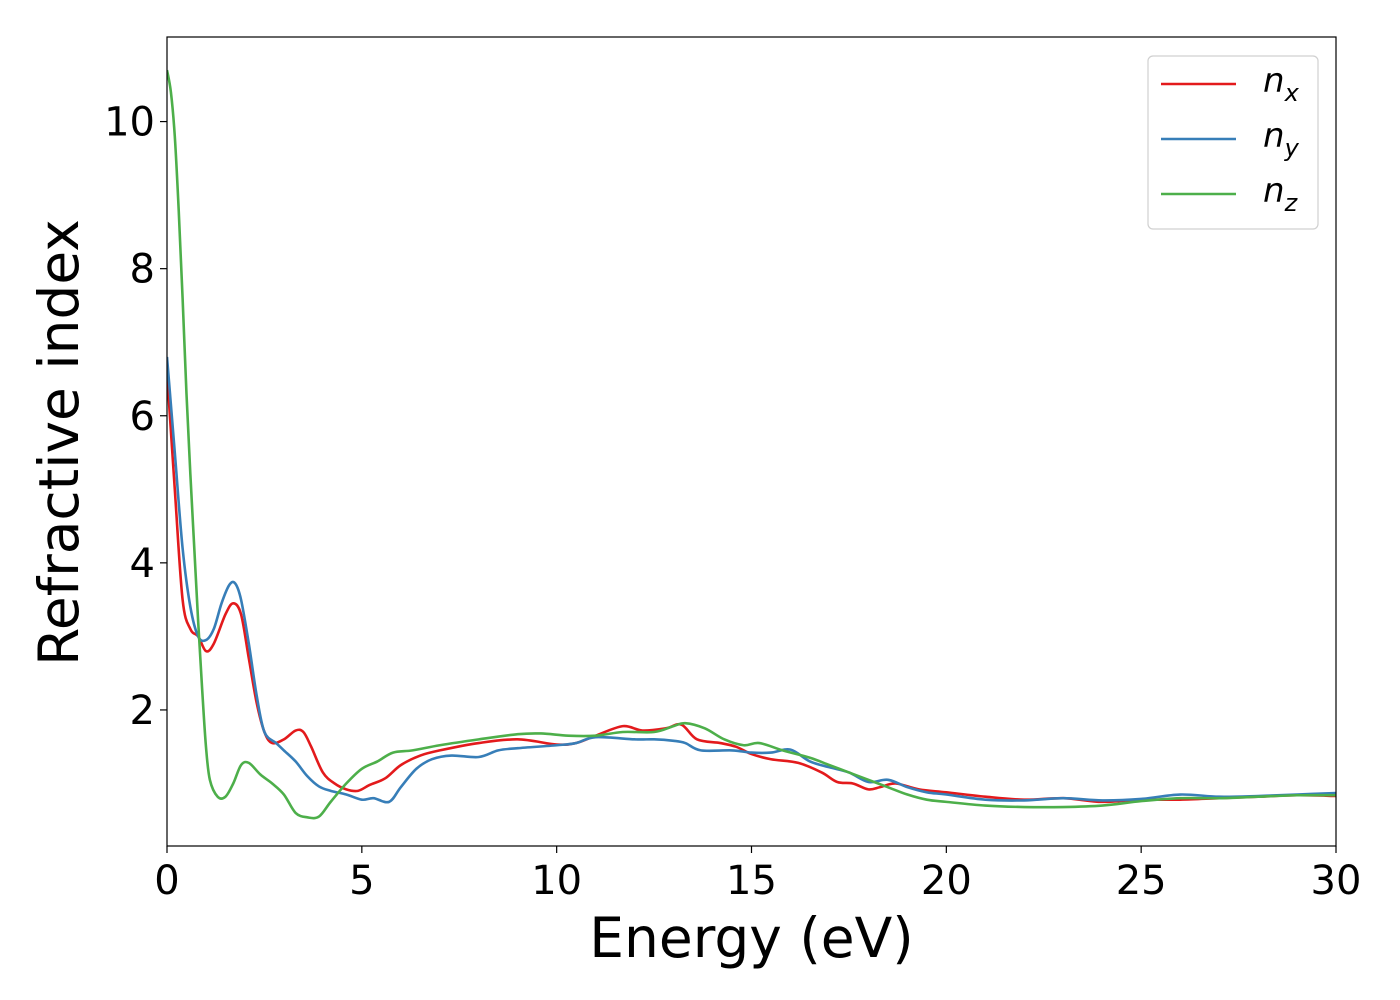 The height and width of the screenshot is (1000, 1400). Describe the element at coordinates (142, 564) in the screenshot. I see `y-tick-label: 4` at that location.